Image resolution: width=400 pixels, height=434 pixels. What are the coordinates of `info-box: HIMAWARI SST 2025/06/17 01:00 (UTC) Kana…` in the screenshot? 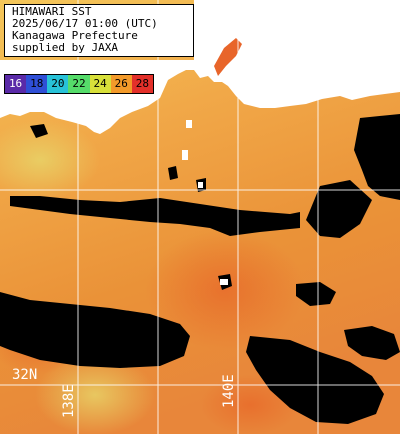 It's located at (99, 30).